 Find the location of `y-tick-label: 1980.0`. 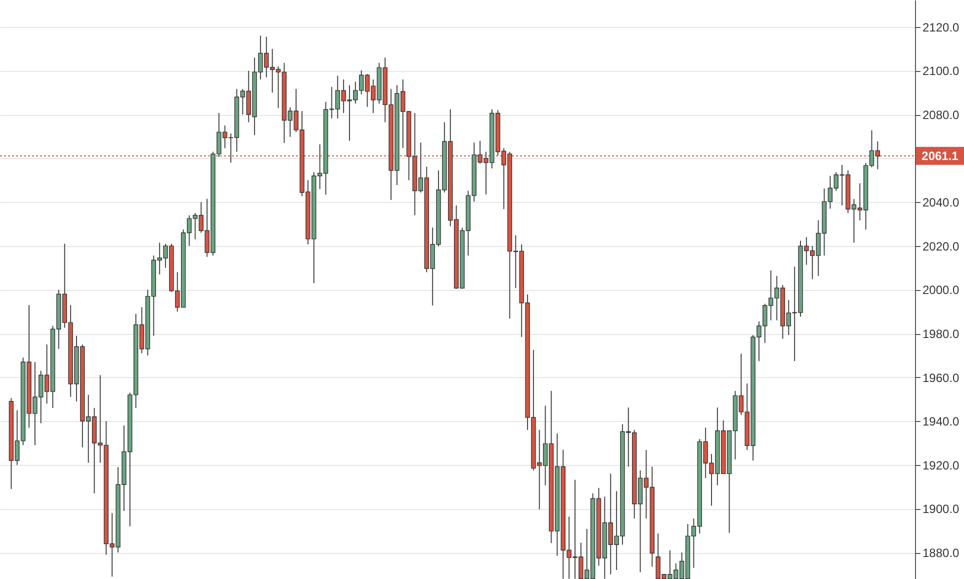

y-tick-label: 1980.0 is located at coordinates (941, 334).